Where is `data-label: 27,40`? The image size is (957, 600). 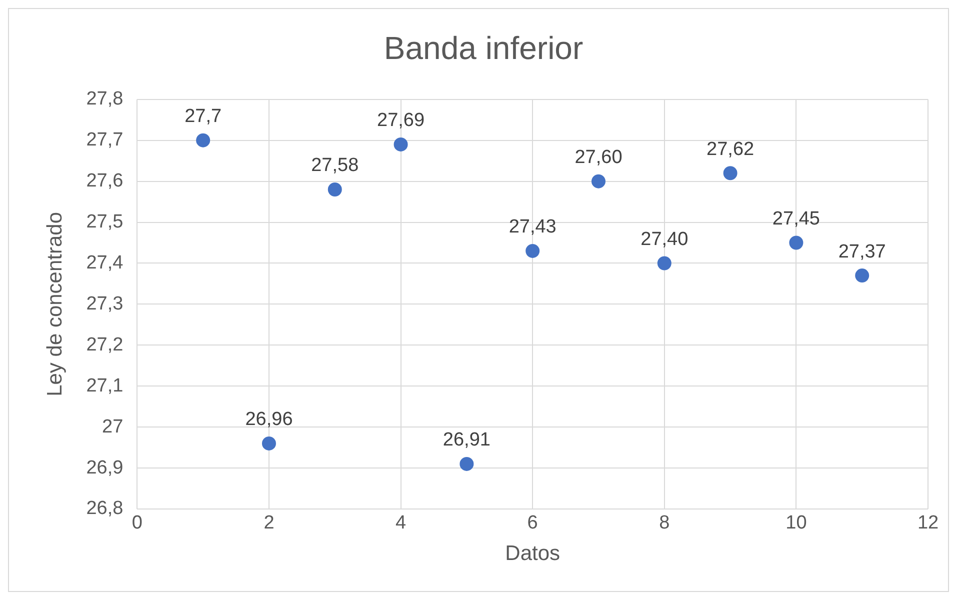 data-label: 27,40 is located at coordinates (664, 239).